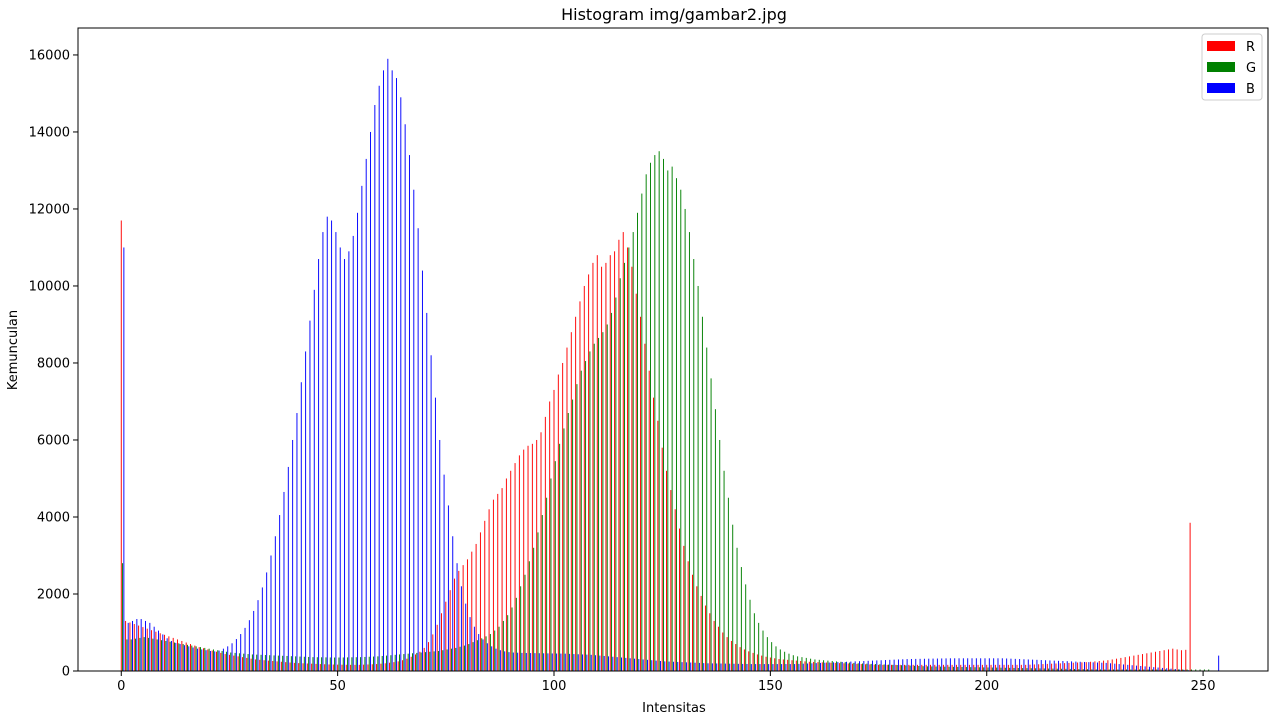 This screenshot has width=1273, height=720. What do you see at coordinates (53, 440) in the screenshot?
I see `y-tick-label: 6000` at bounding box center [53, 440].